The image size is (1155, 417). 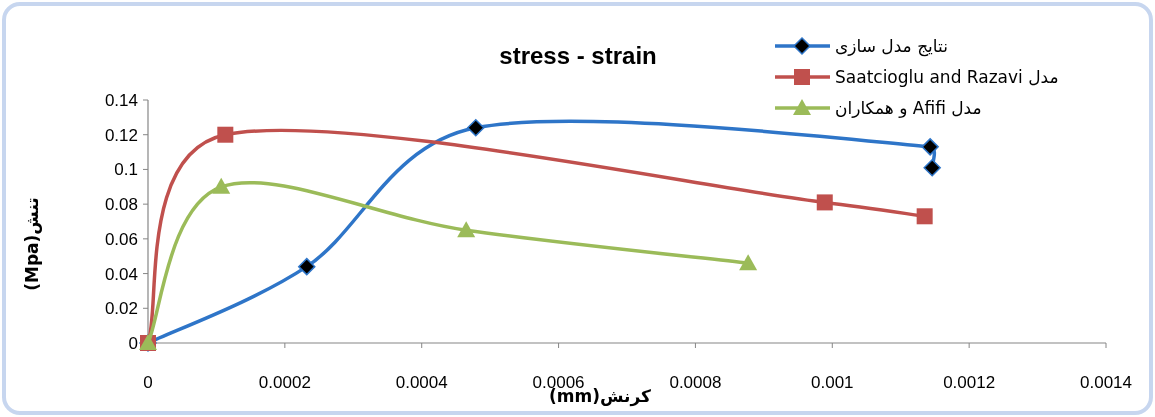 I want to click on x-tick-label: 0, so click(x=148, y=382).